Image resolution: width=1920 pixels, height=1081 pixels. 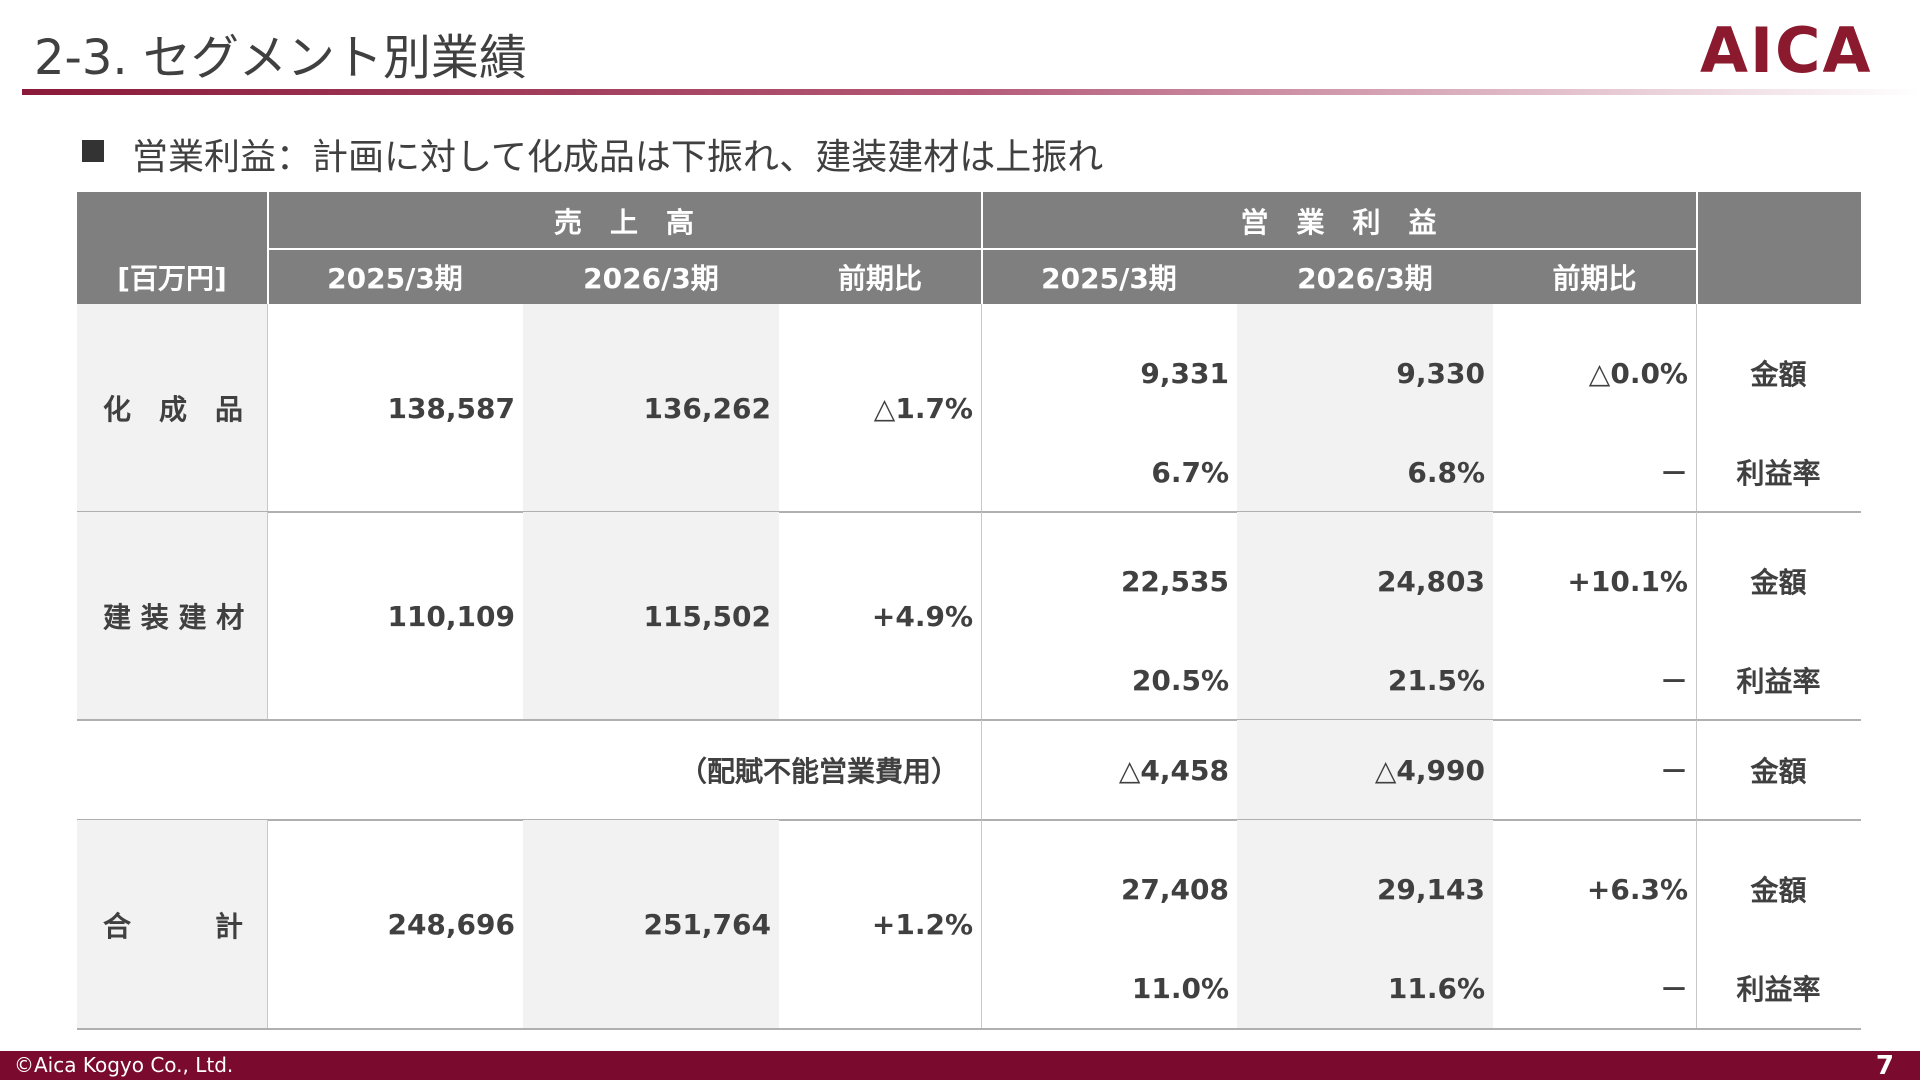 I want to click on copyright: ©Aica Kogyo Co., Ltd., so click(x=124, y=1065).